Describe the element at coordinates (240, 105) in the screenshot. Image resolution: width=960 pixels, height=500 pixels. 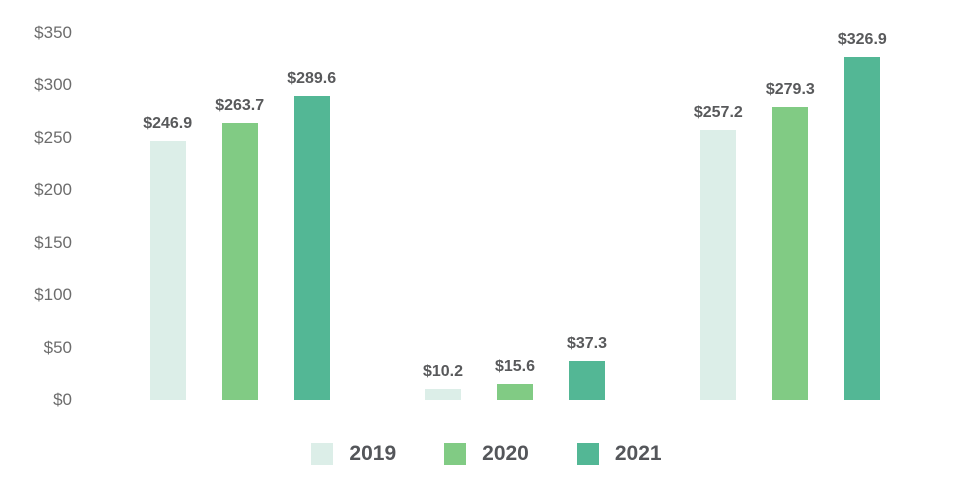
I see `bar-value-label: $263.7` at that location.